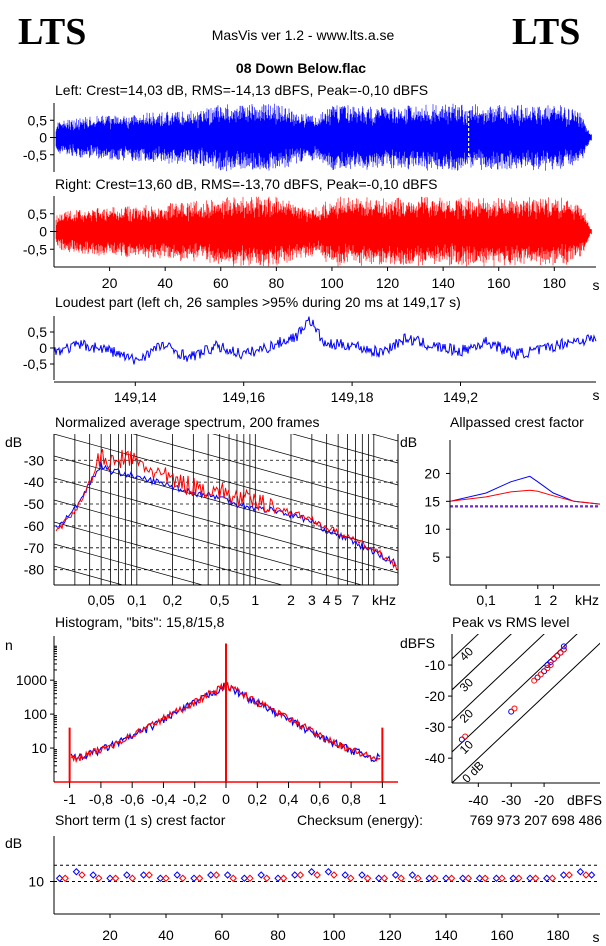 Image resolution: width=606 pixels, height=946 pixels. What do you see at coordinates (338, 600) in the screenshot?
I see `spectrum-x-tick-label: 5` at bounding box center [338, 600].